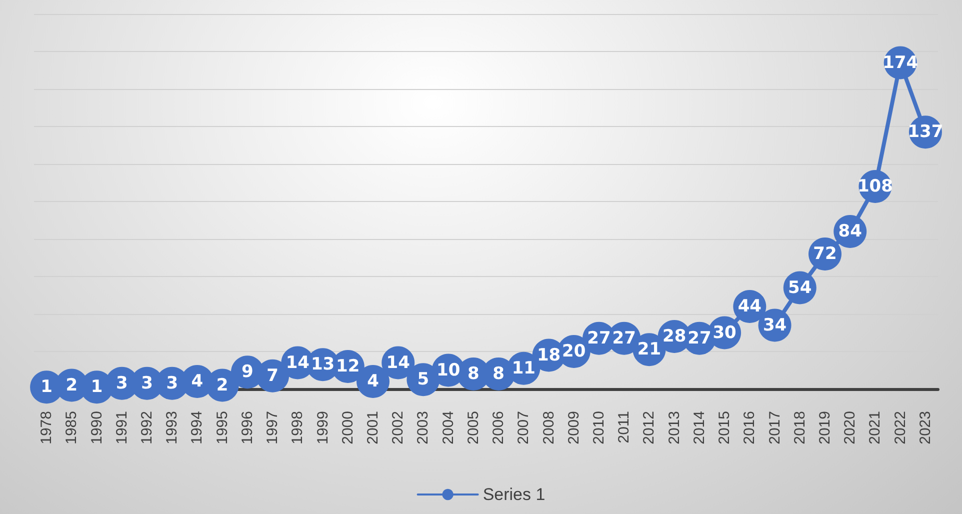 This screenshot has height=514, width=962. Describe the element at coordinates (549, 427) in the screenshot. I see `x-tick-label: 2008` at that location.